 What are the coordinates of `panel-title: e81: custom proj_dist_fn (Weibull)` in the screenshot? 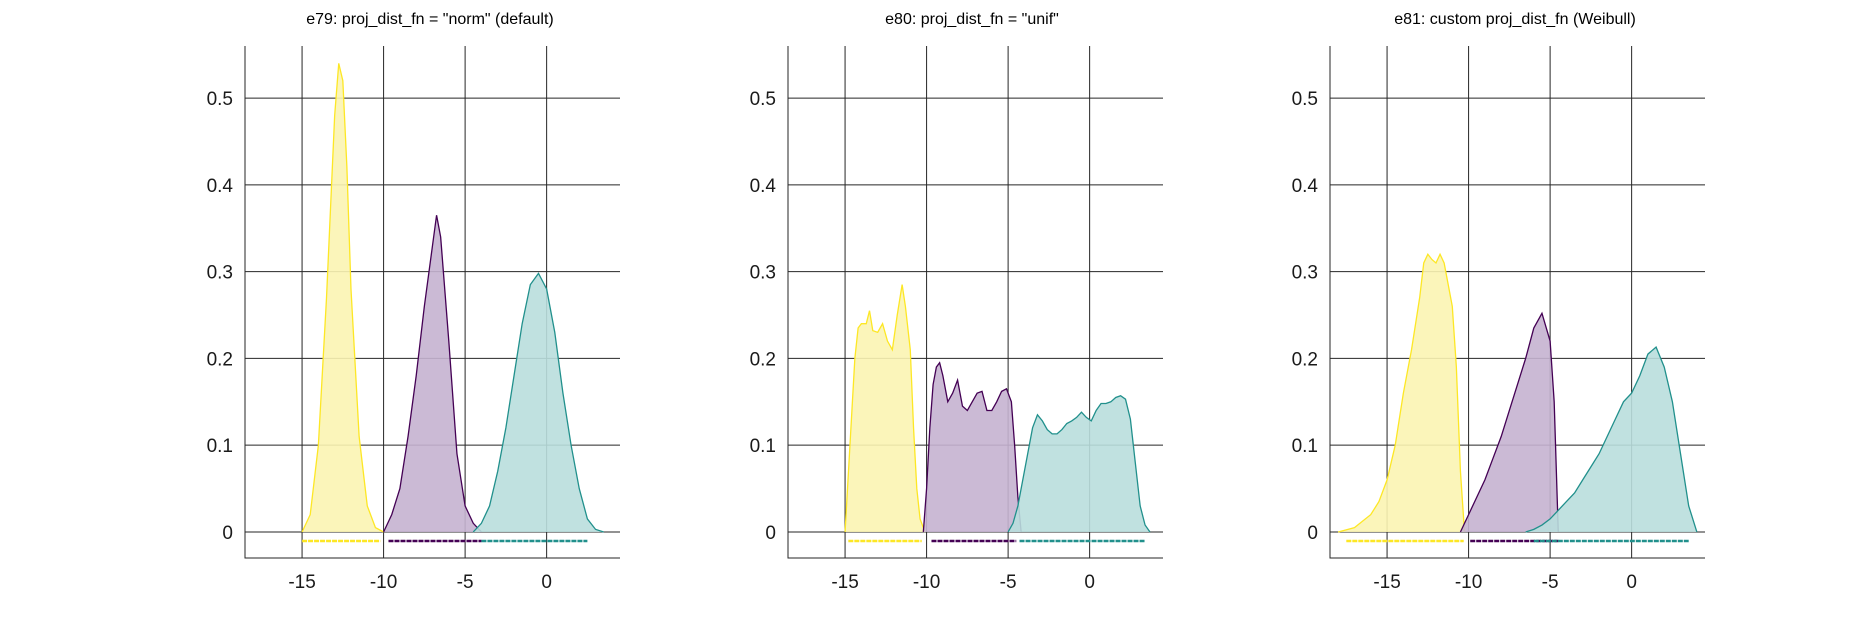 It's located at (1515, 19).